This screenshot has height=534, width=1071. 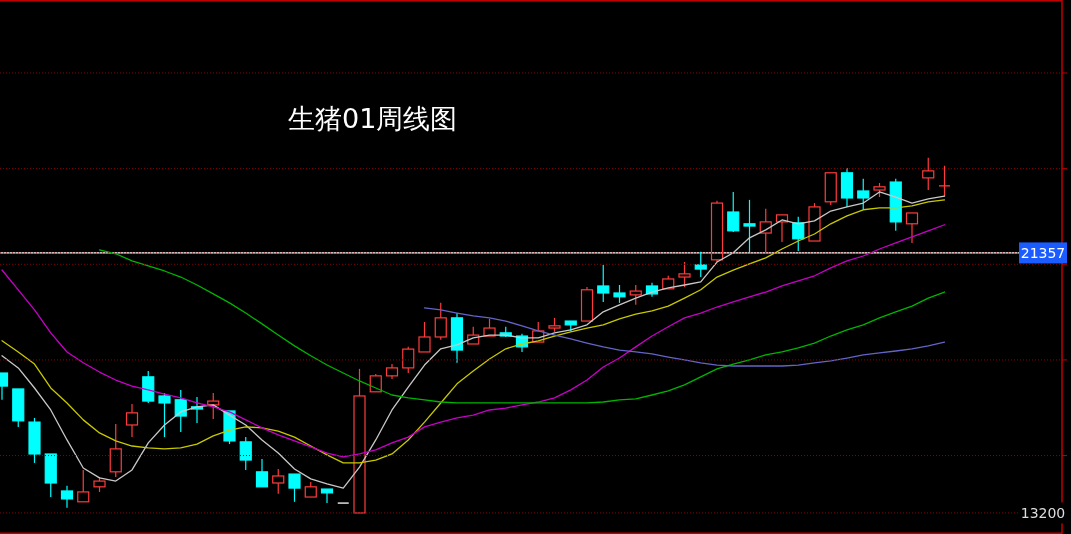 I want to click on line-series, so click(x=684, y=337).